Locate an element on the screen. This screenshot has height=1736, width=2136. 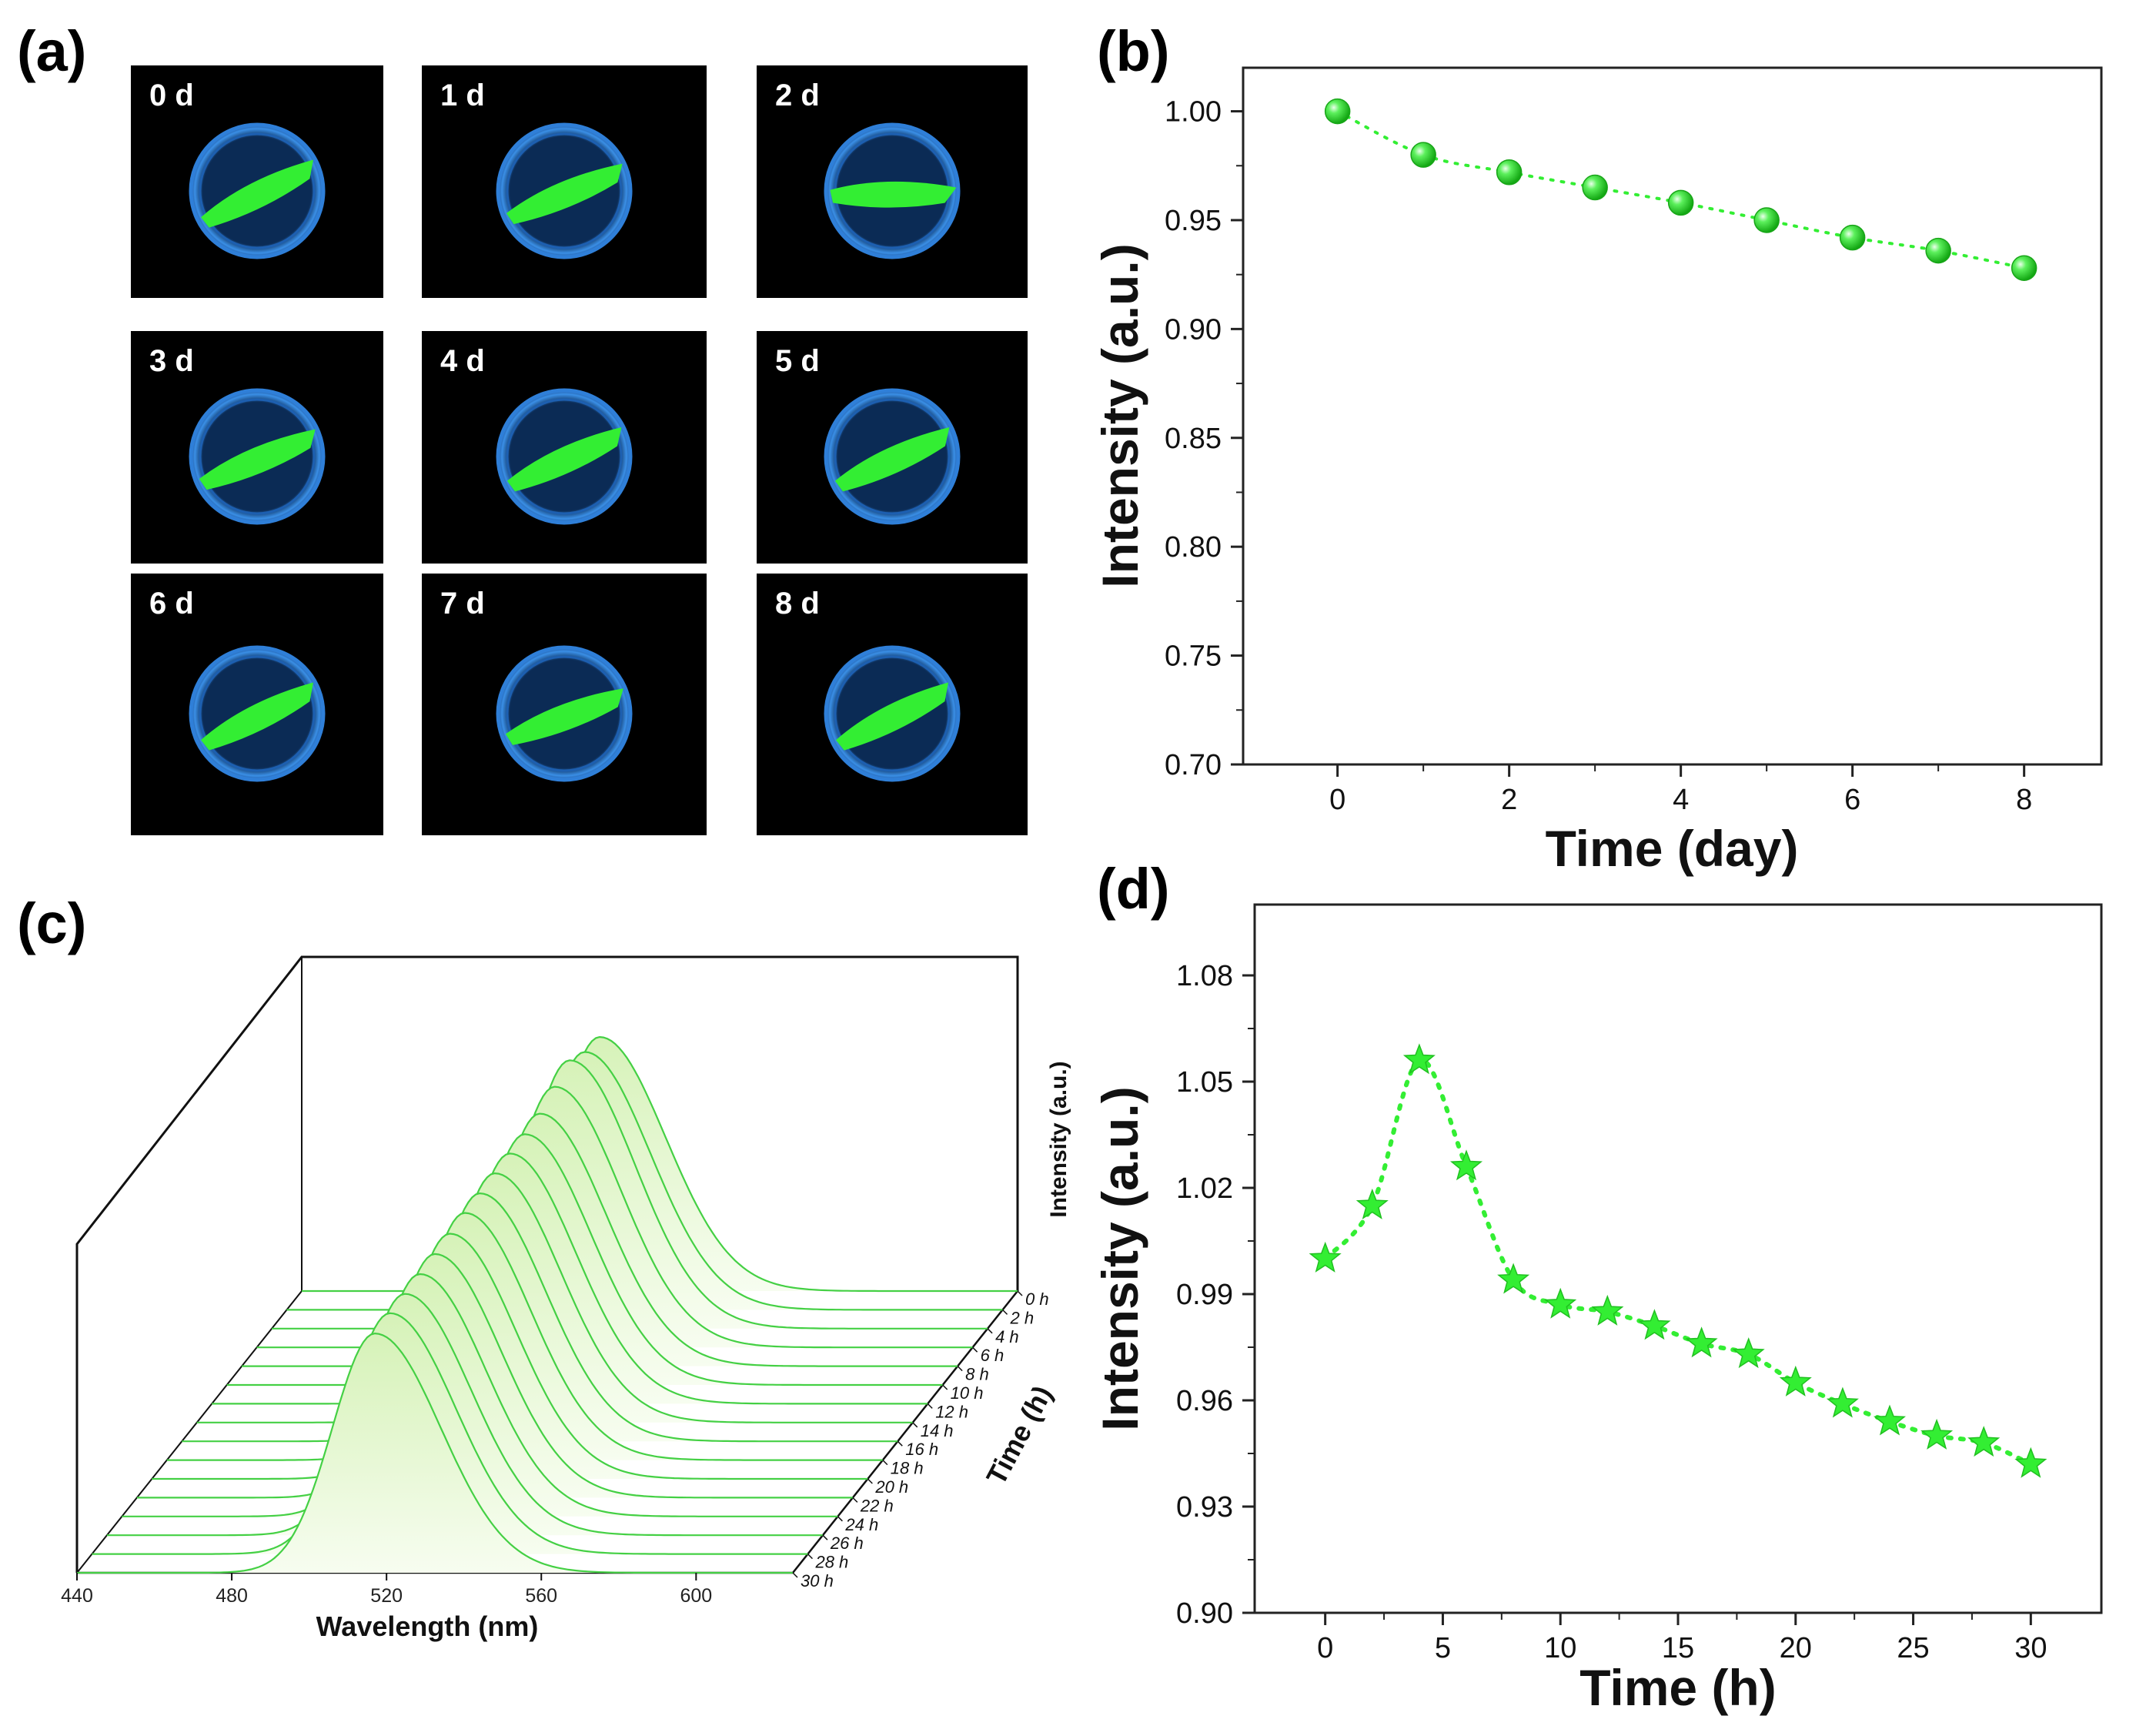
x-tick-label: 10 is located at coordinates (1560, 1648).